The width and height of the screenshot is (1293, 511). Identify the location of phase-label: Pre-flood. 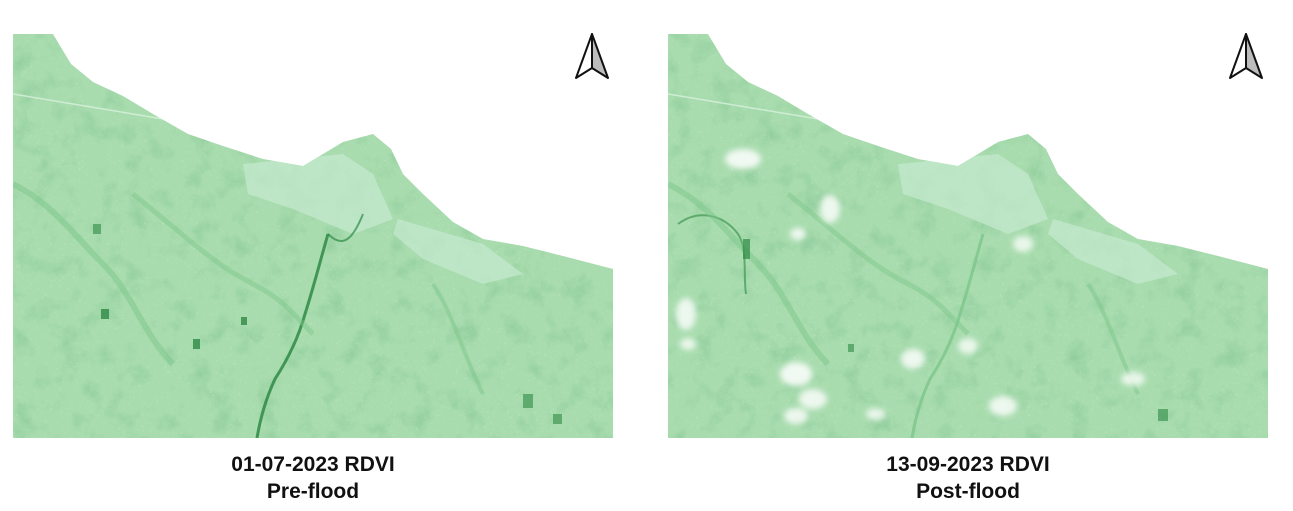
(313, 491).